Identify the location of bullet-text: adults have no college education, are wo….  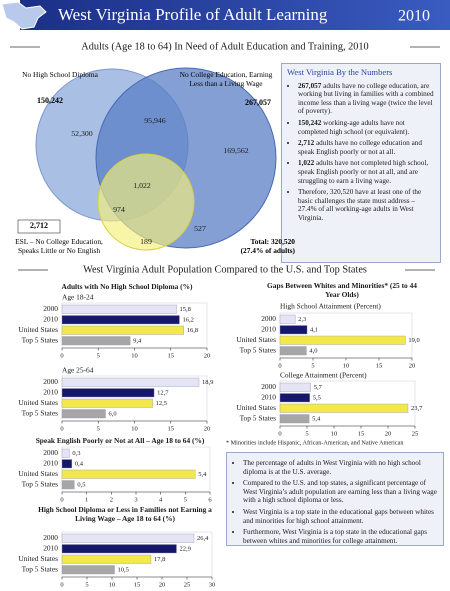
(366, 98).